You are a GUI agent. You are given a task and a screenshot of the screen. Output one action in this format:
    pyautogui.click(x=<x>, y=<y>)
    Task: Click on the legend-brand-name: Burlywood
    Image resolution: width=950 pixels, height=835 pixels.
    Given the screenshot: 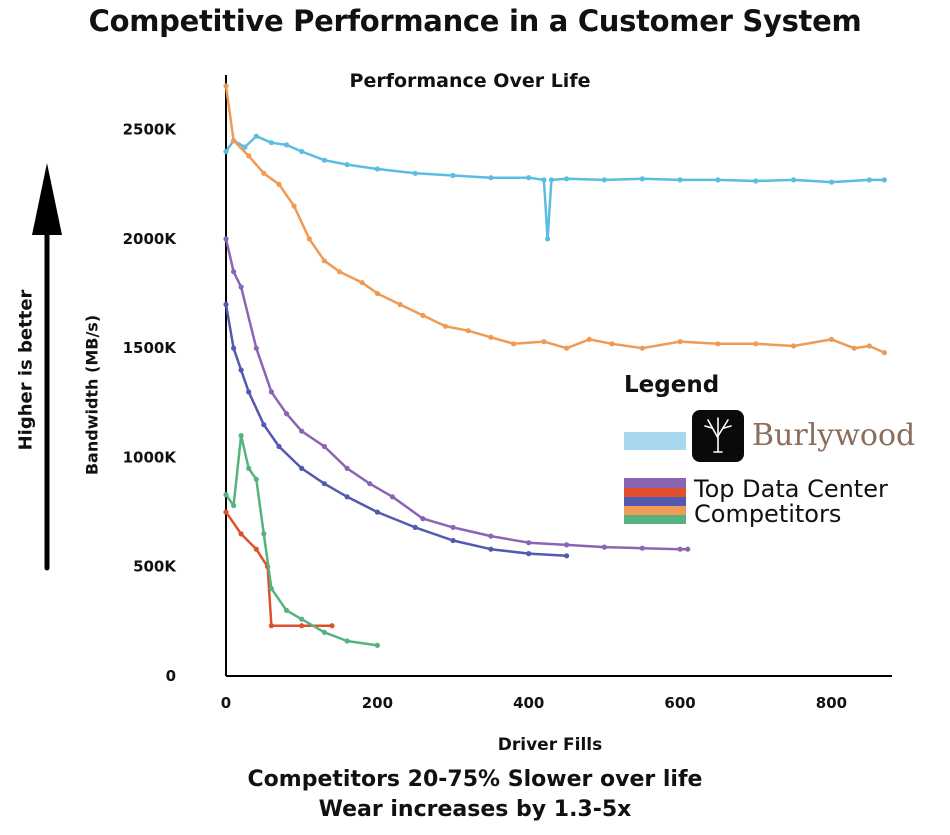 What is the action you would take?
    pyautogui.click(x=834, y=435)
    